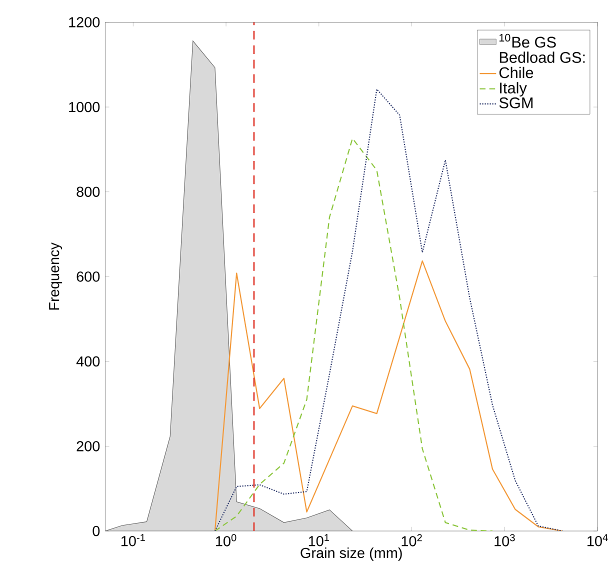 This screenshot has width=613, height=568. I want to click on y-tick-label: 200, so click(88, 446).